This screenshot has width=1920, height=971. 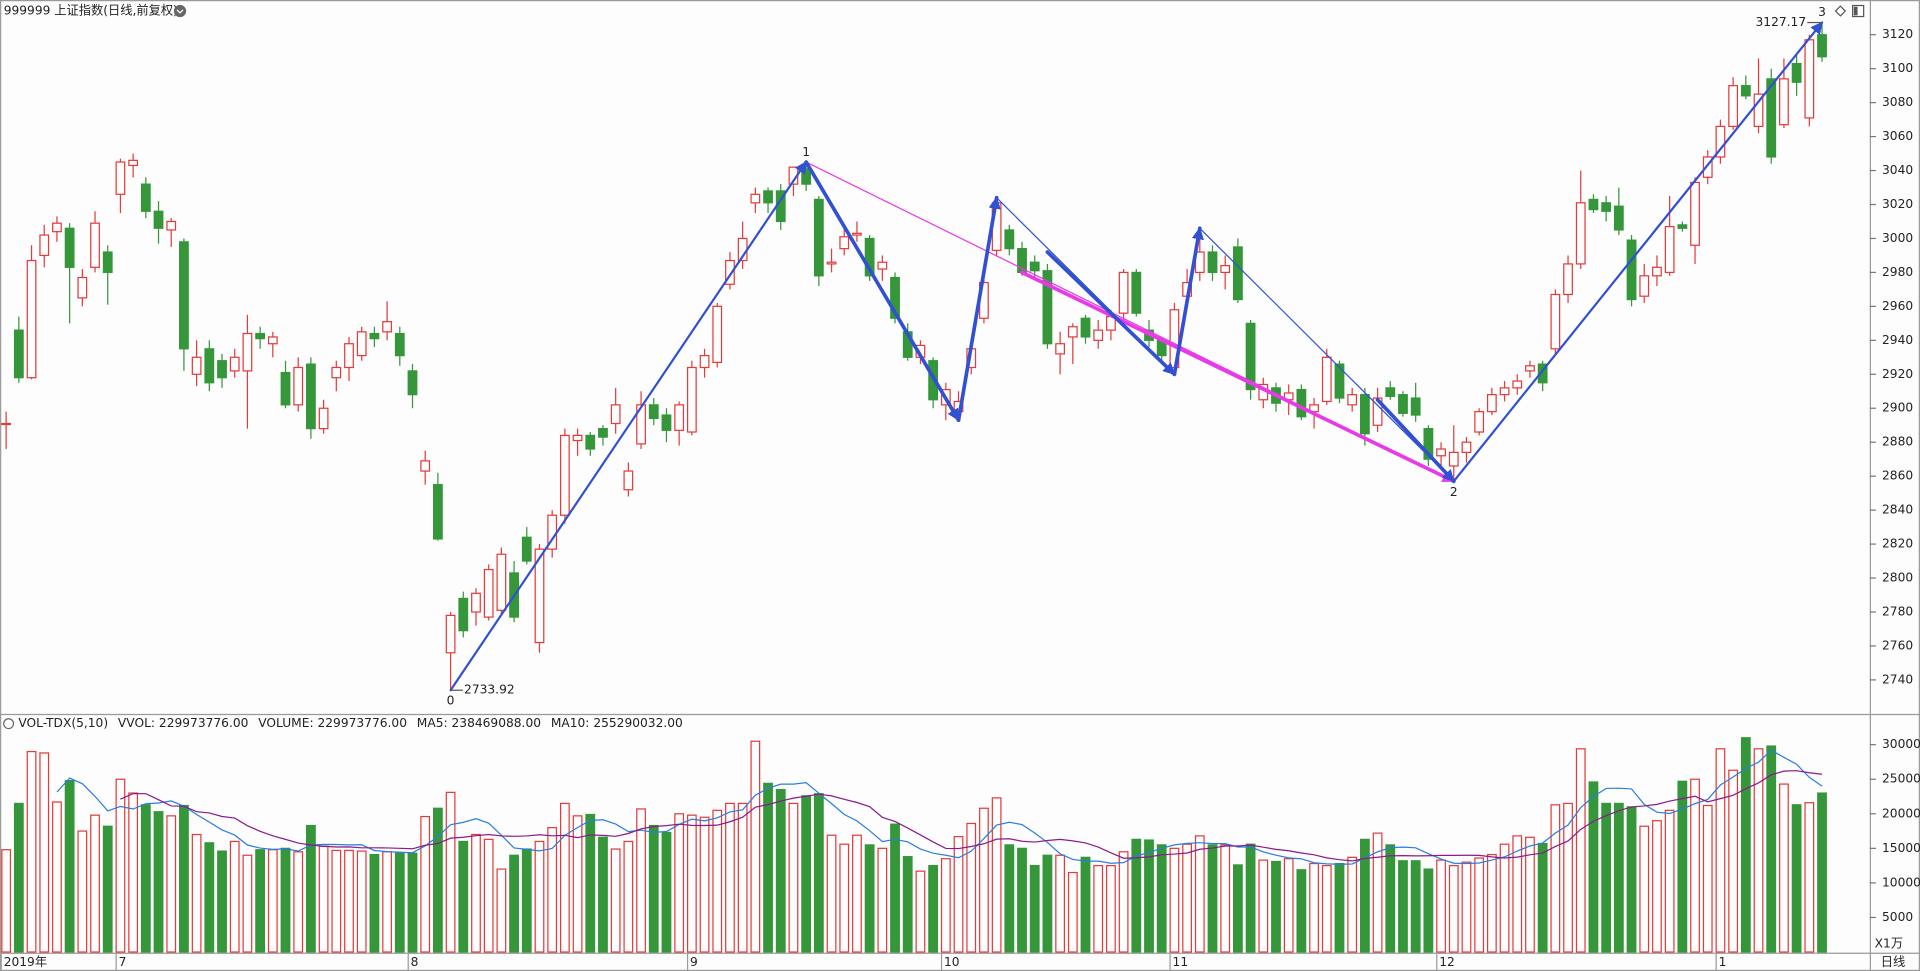 I want to click on wave-label: 1, so click(x=806, y=152).